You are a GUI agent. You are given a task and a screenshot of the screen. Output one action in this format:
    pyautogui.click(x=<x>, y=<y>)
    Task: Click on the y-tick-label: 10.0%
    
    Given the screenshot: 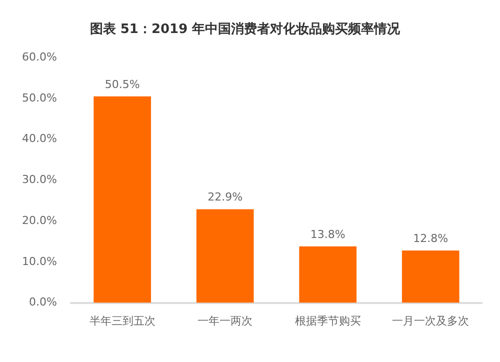 What is the action you would take?
    pyautogui.click(x=39, y=261)
    